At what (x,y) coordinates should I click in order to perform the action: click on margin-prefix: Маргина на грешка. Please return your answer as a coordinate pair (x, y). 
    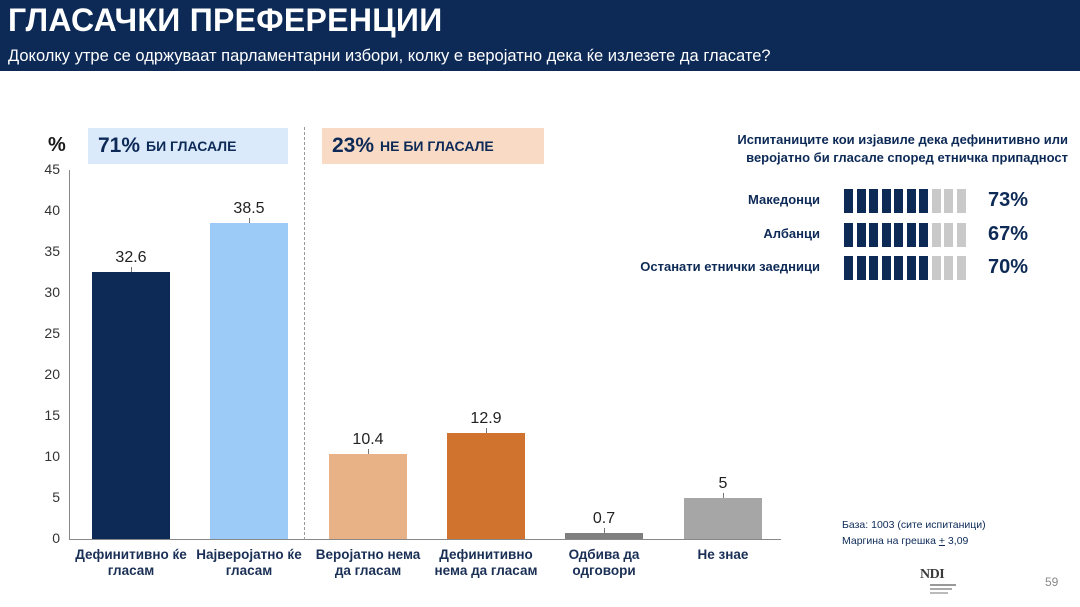
    Looking at the image, I should click on (890, 541).